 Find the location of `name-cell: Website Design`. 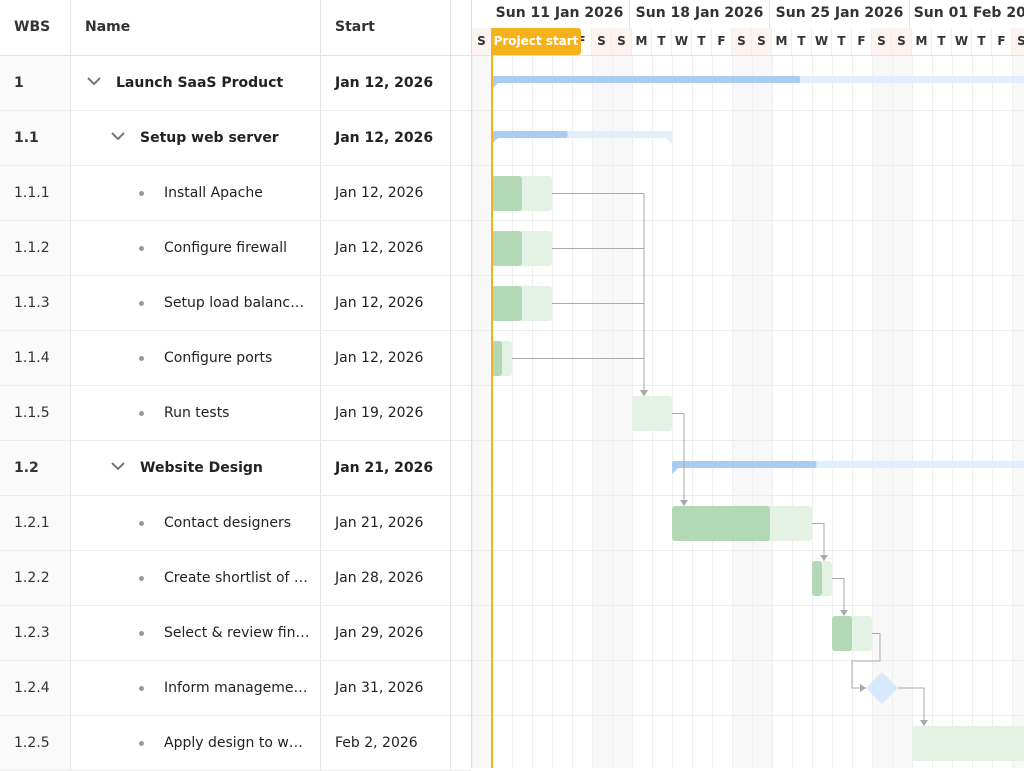

name-cell: Website Design is located at coordinates (196, 468).